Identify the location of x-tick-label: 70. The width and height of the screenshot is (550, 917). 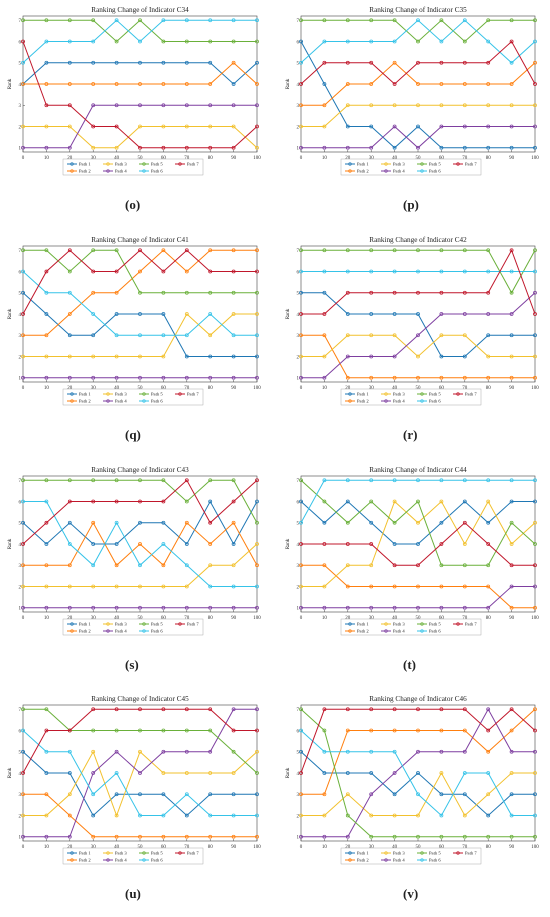
(465, 158).